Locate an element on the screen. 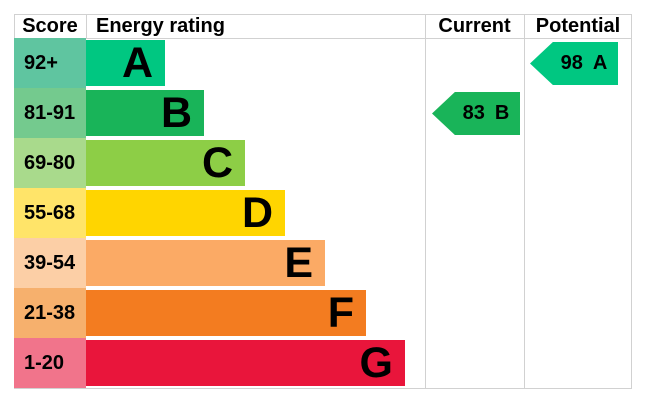 This screenshot has height=402, width=646. header-current: Current is located at coordinates (474, 26).